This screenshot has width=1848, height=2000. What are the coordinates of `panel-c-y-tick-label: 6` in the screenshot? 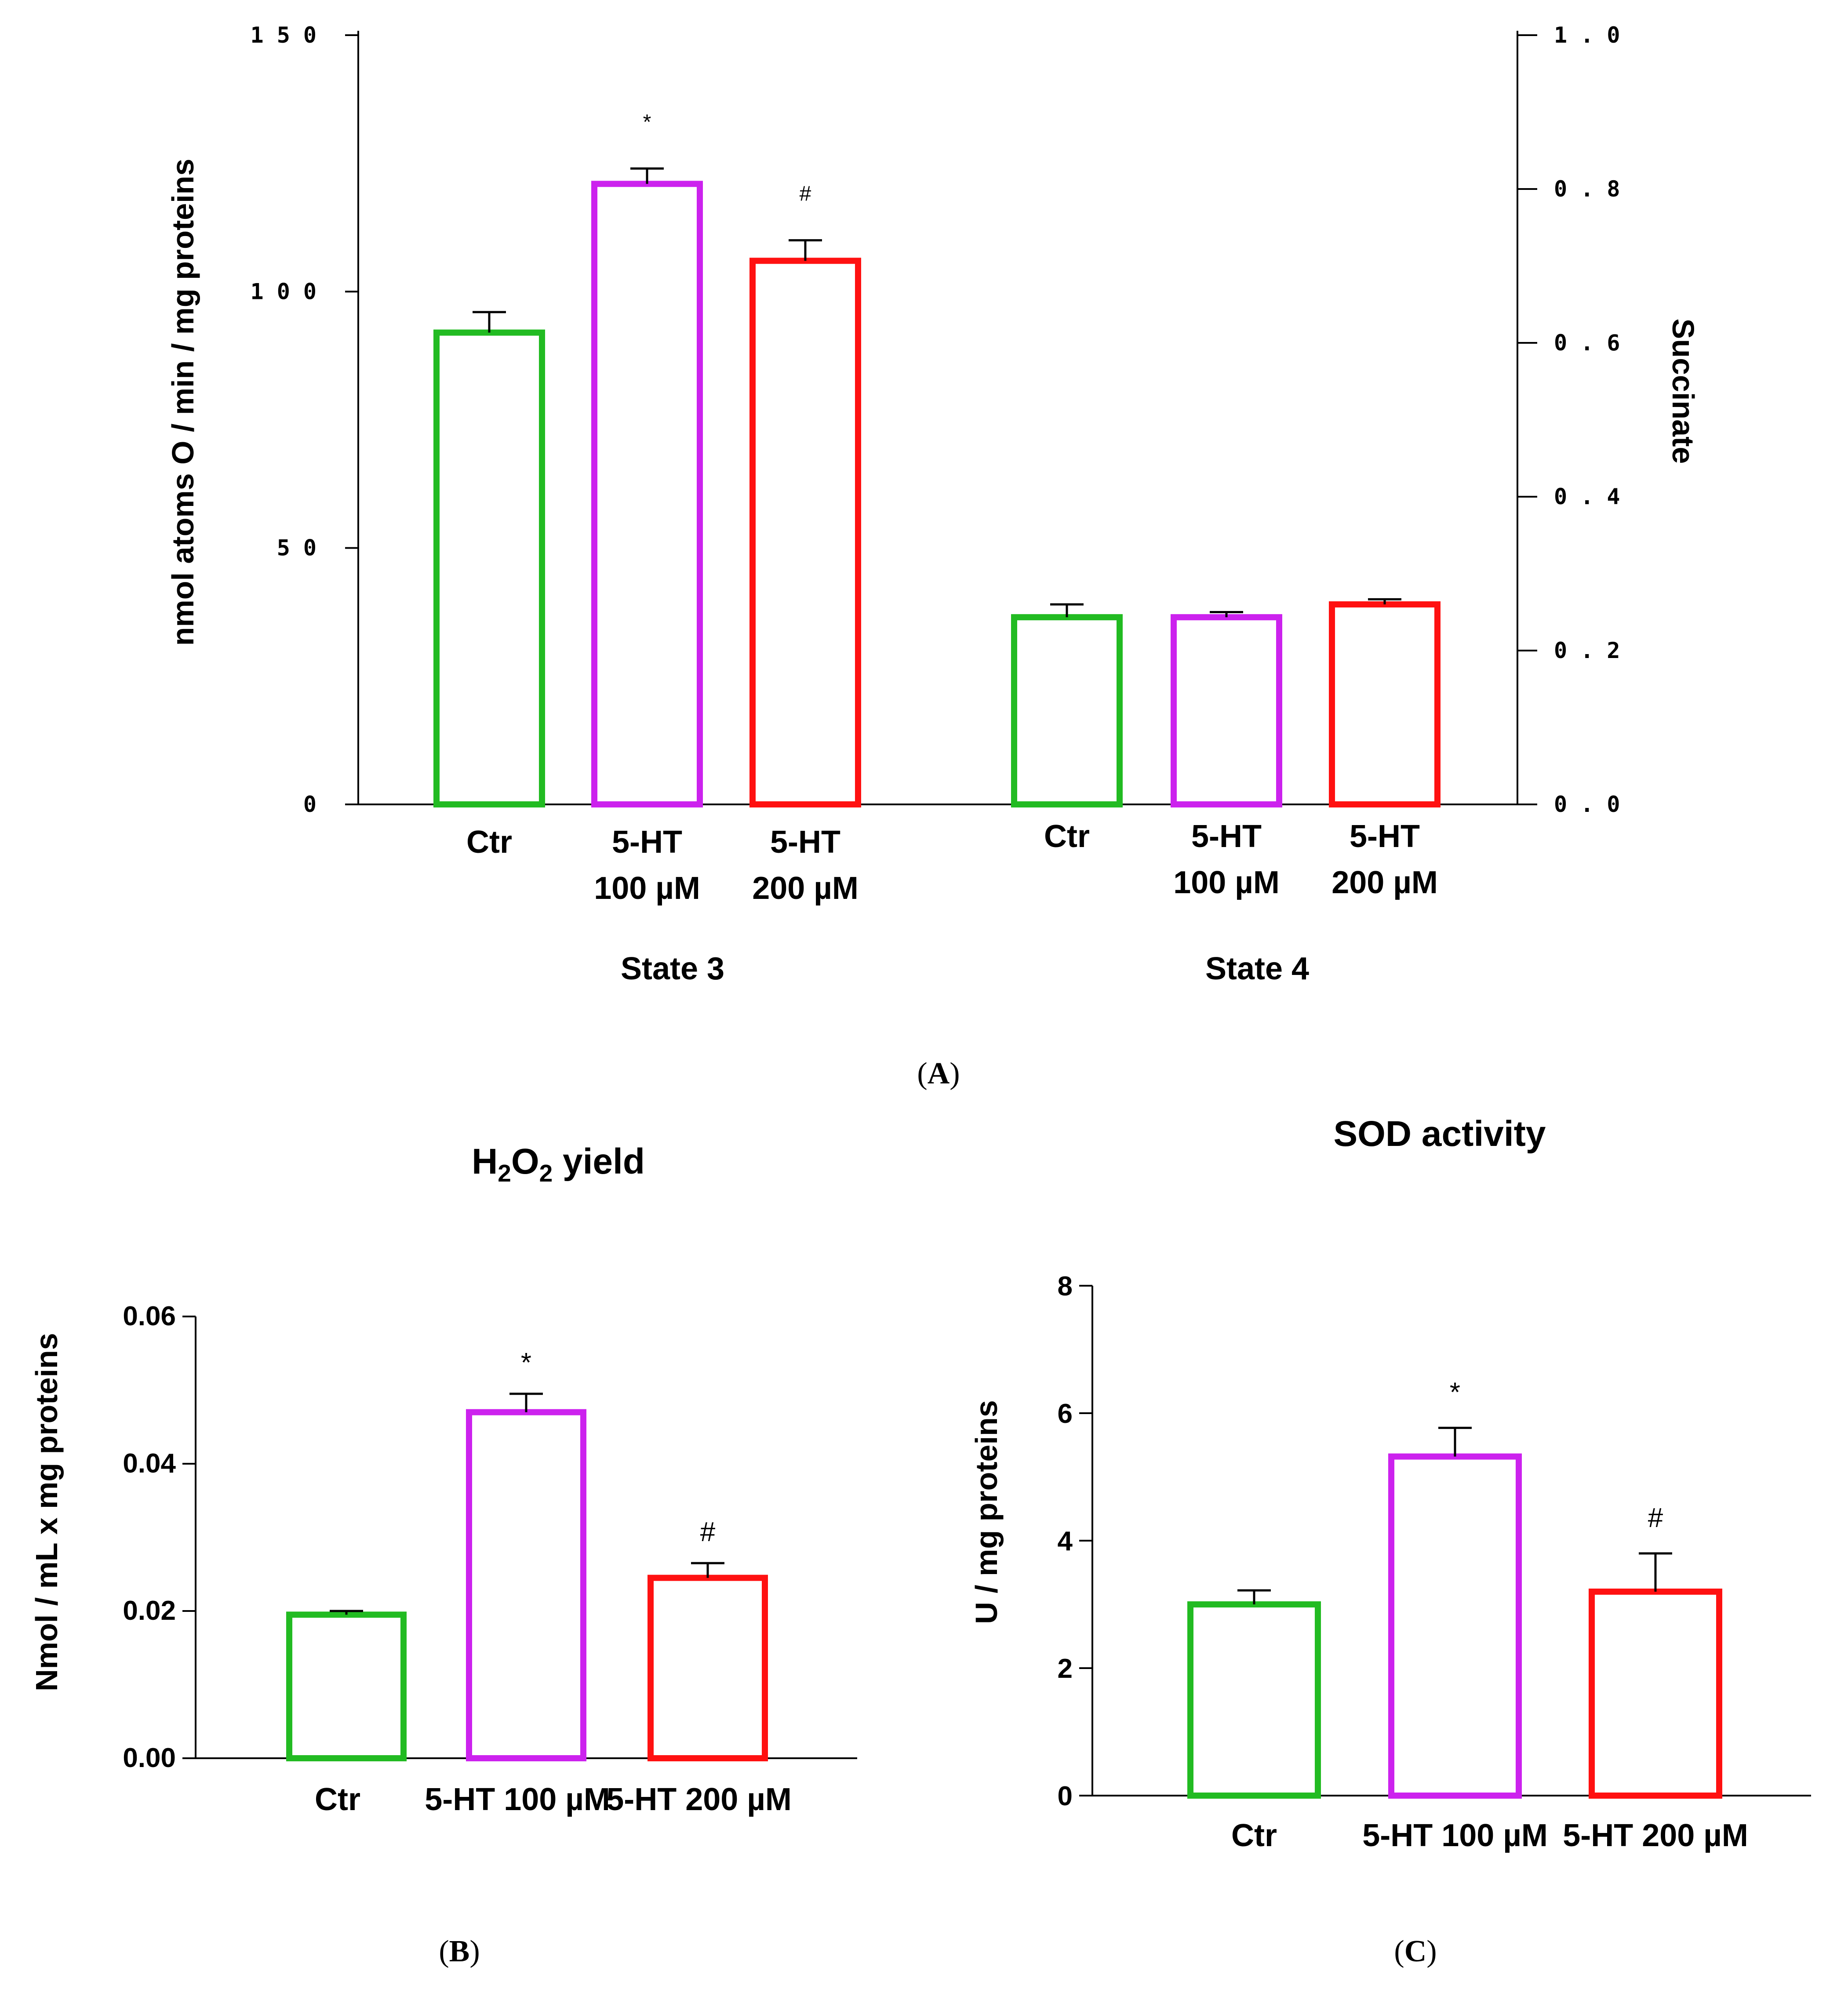 It's located at (1065, 1414).